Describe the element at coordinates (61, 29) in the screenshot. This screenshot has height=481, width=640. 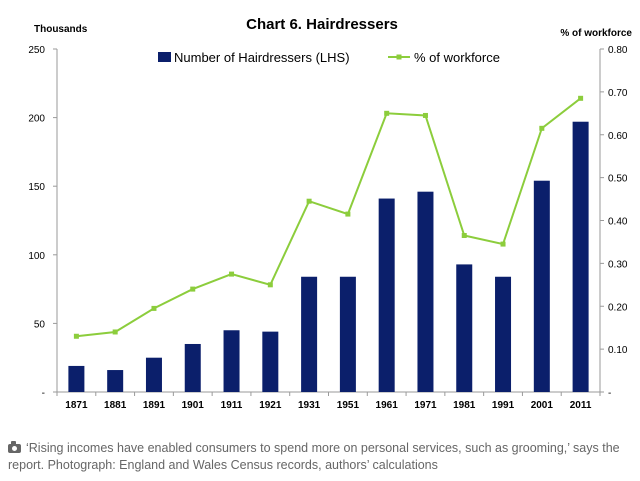
I see `left-axis-title: Thousands` at that location.